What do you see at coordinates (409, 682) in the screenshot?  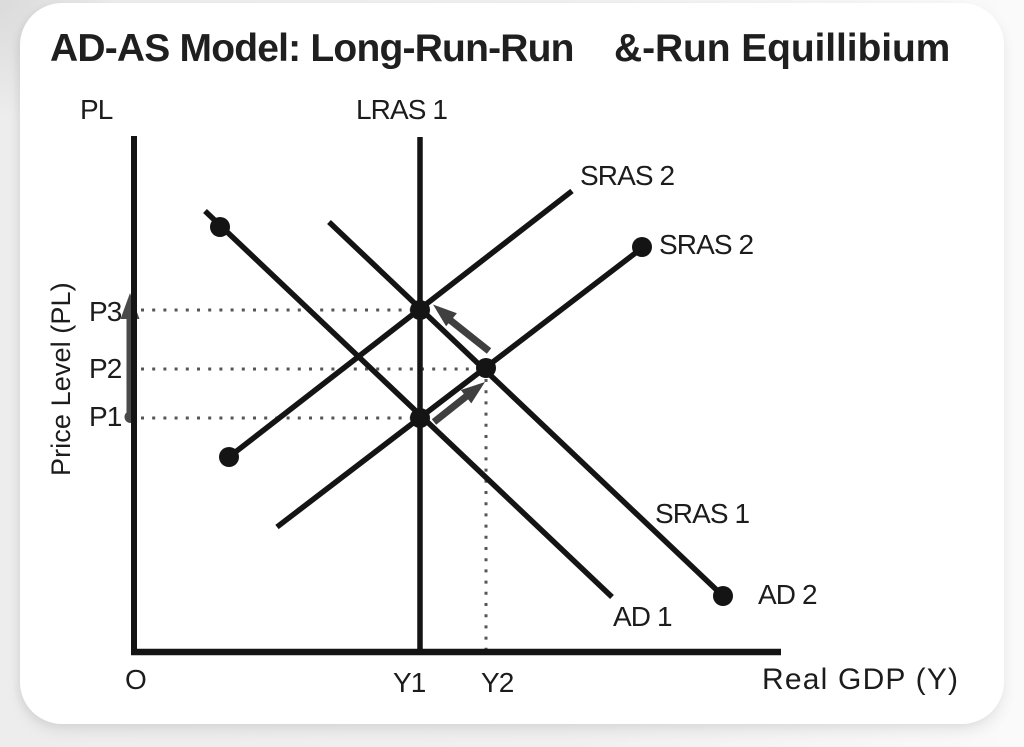 I see `svg-text: Y1` at bounding box center [409, 682].